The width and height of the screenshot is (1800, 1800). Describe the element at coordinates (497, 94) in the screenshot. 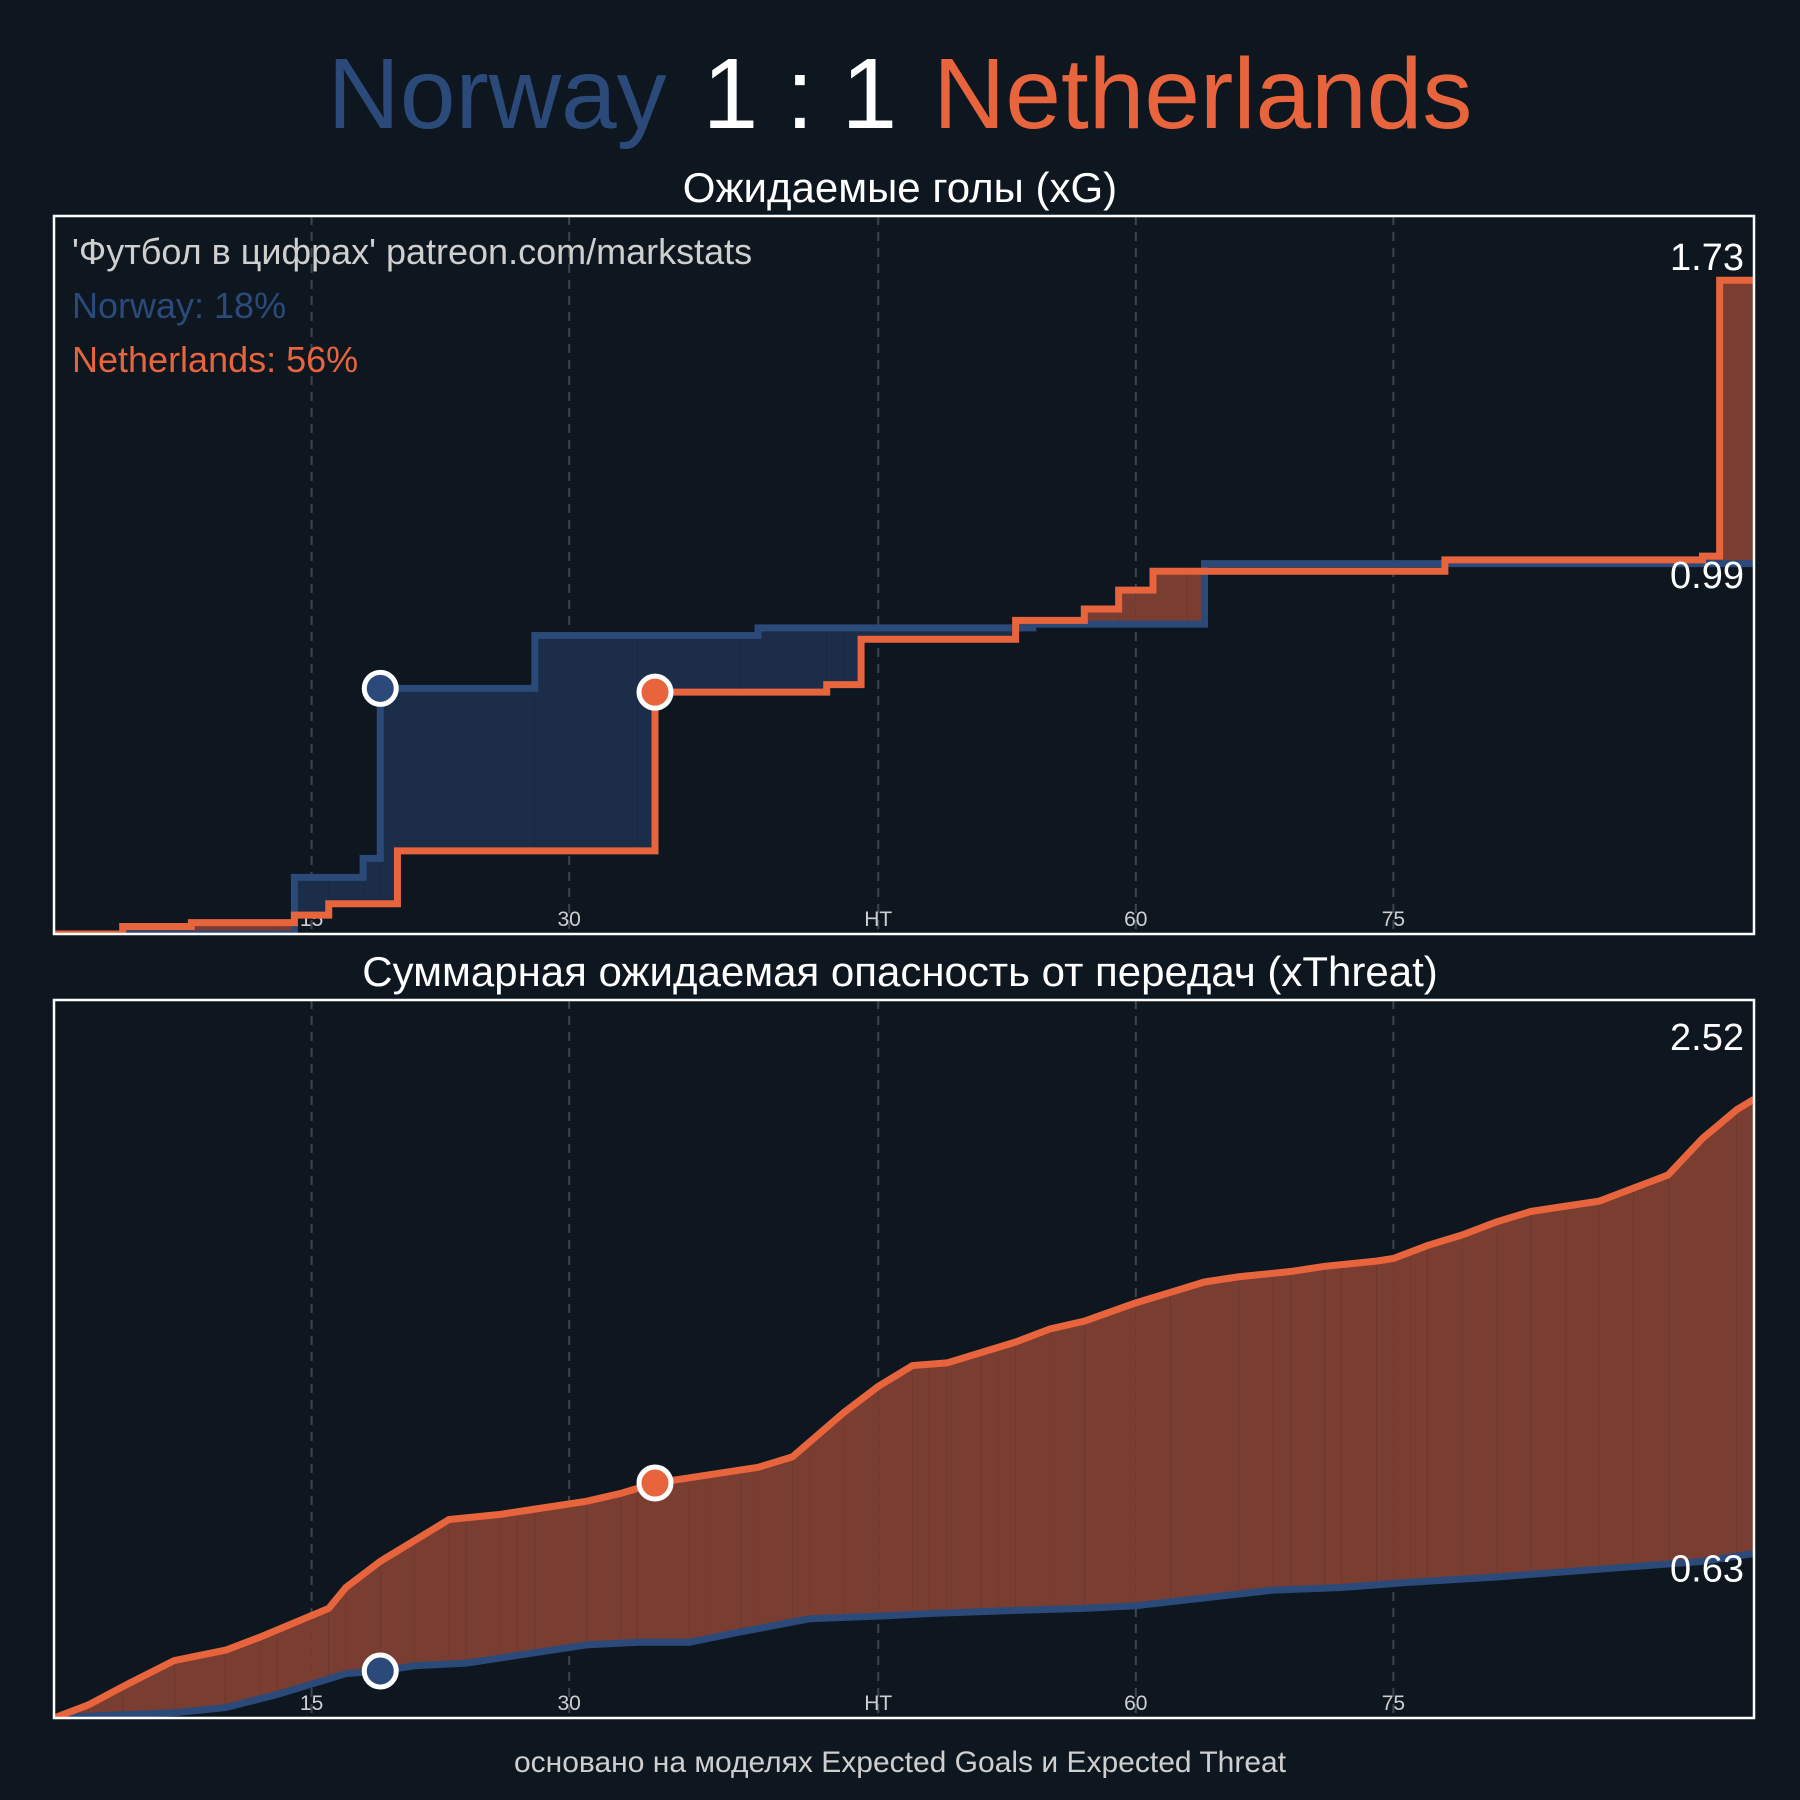

I see `home-team-name: Norway` at that location.